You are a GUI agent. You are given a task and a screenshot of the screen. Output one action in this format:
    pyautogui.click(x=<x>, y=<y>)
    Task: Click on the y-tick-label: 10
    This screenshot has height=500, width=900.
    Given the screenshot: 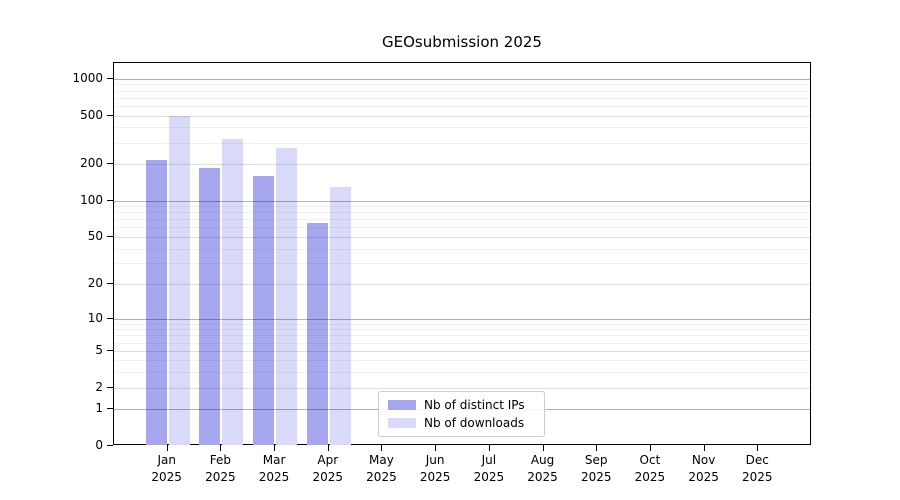 What is the action you would take?
    pyautogui.click(x=95, y=317)
    